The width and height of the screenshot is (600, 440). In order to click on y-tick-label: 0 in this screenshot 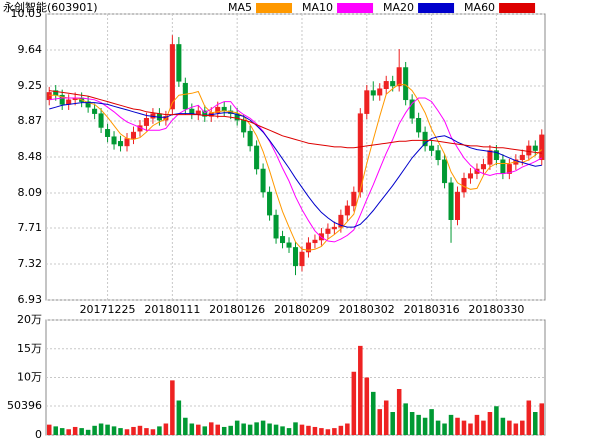, I will do `click(38, 434)`.